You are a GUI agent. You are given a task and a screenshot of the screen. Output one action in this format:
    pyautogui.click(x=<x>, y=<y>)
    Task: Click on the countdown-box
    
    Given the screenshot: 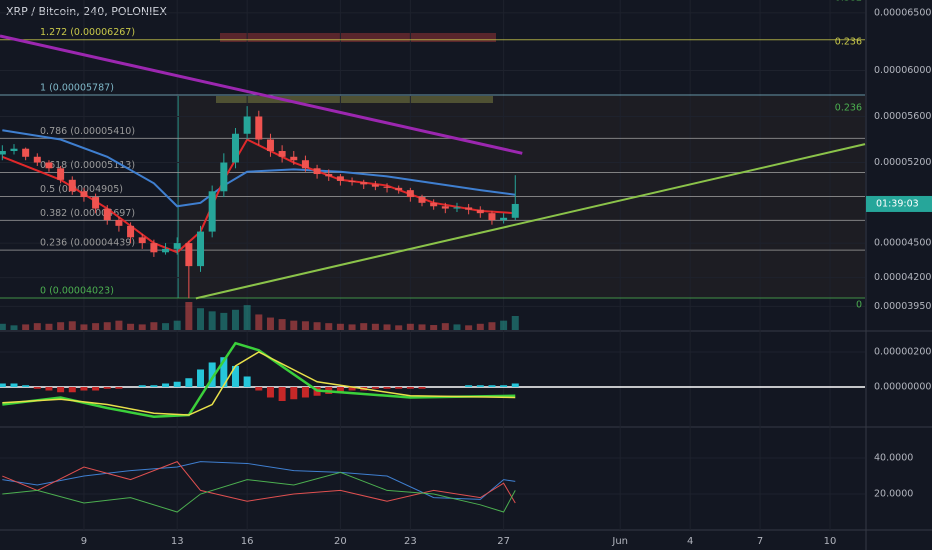 What is the action you would take?
    pyautogui.click(x=899, y=203)
    